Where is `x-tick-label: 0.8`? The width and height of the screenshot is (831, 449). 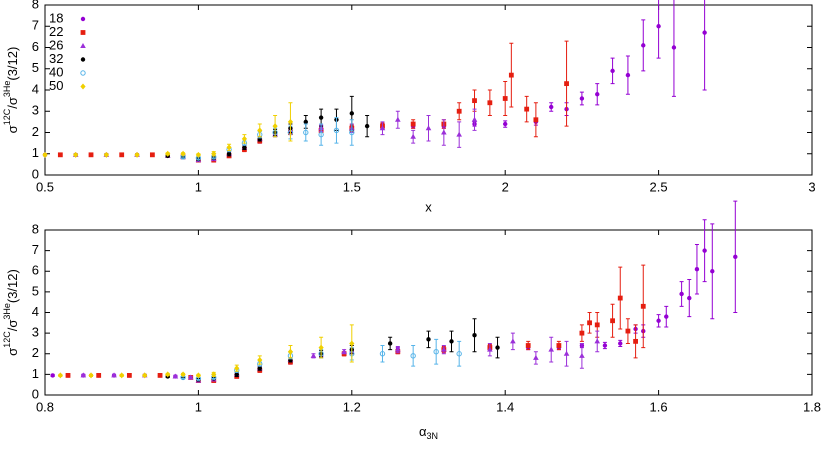
x-tick-label: 0.8 is located at coordinates (45, 406).